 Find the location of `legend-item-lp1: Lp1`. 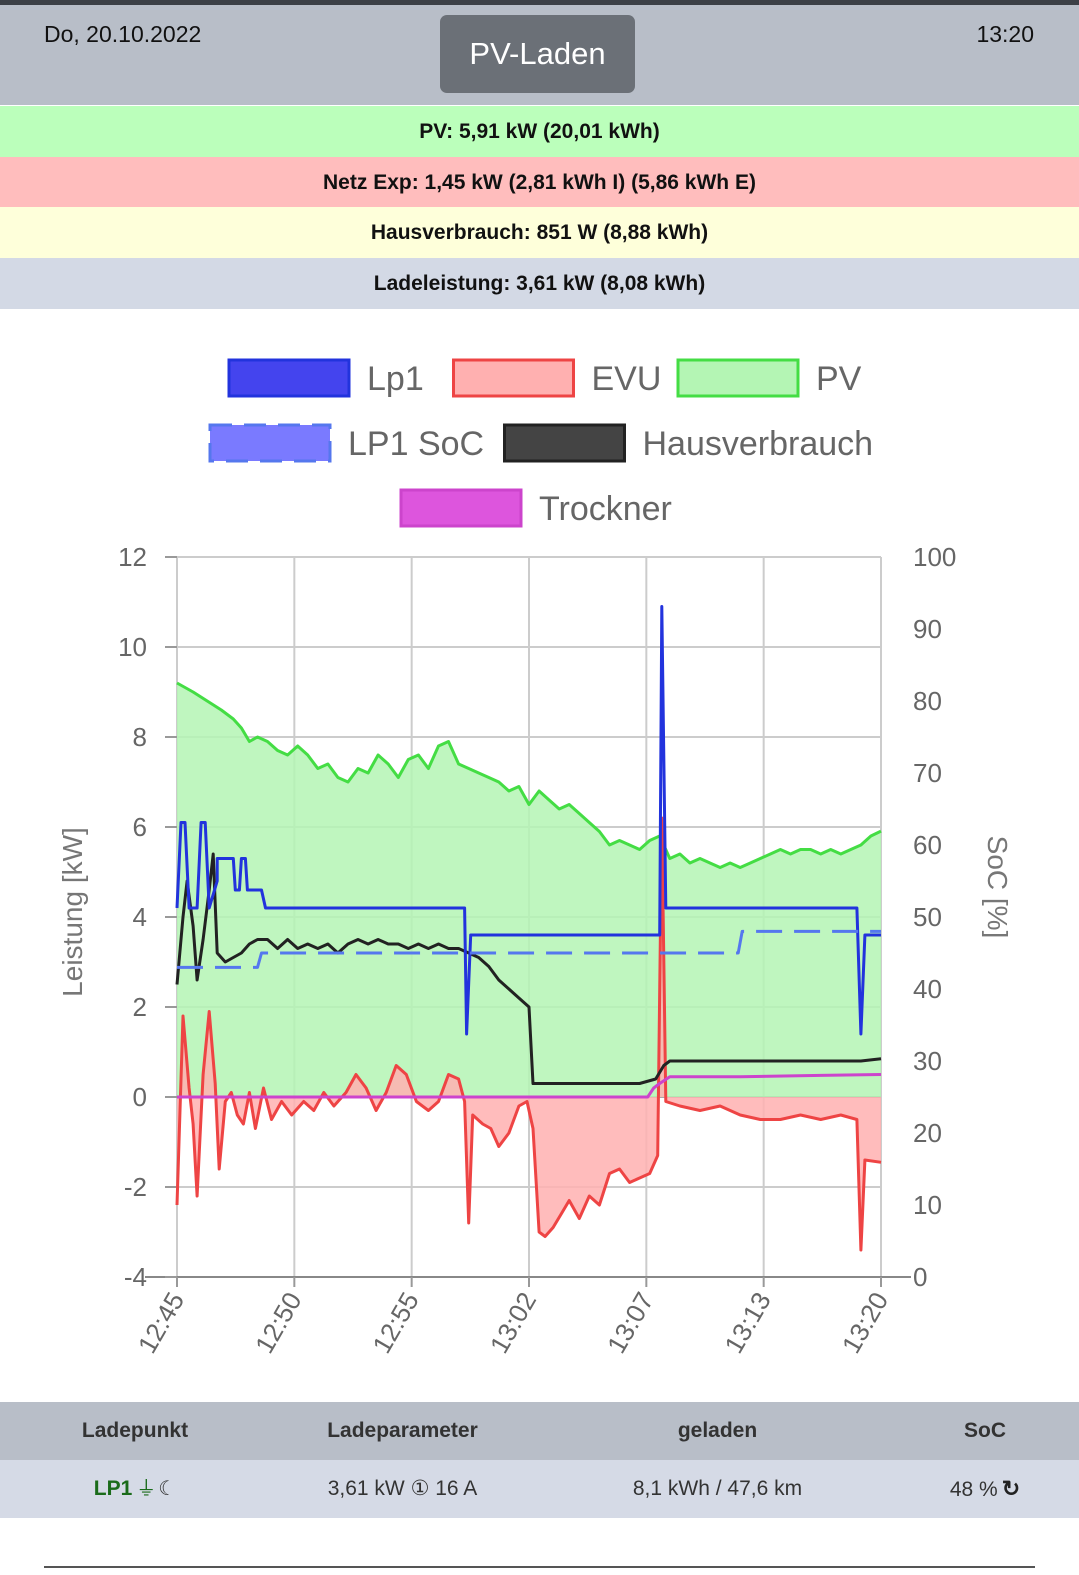

legend-item-lp1: Lp1 is located at coordinates (325, 378).